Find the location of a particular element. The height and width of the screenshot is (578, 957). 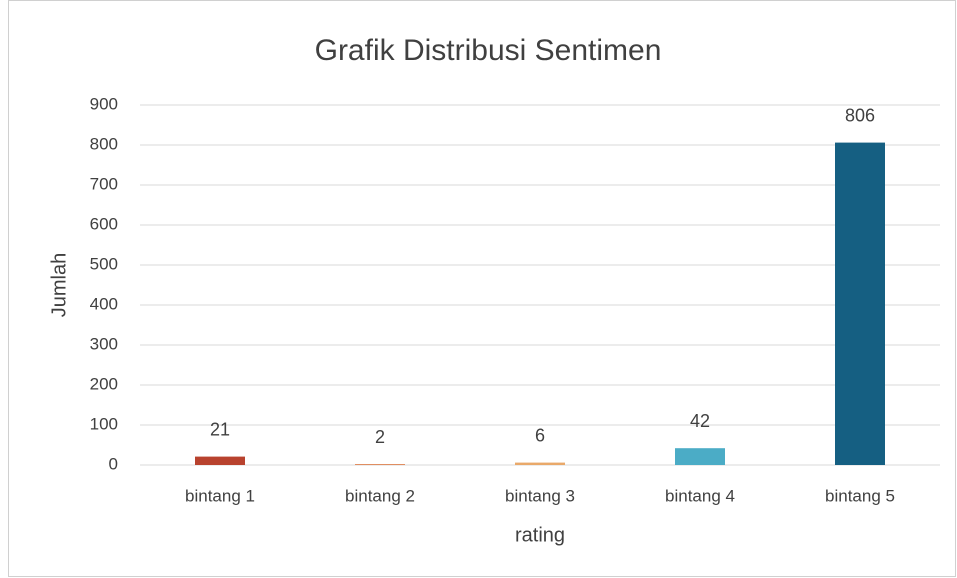

data-label: 2 is located at coordinates (380, 437).